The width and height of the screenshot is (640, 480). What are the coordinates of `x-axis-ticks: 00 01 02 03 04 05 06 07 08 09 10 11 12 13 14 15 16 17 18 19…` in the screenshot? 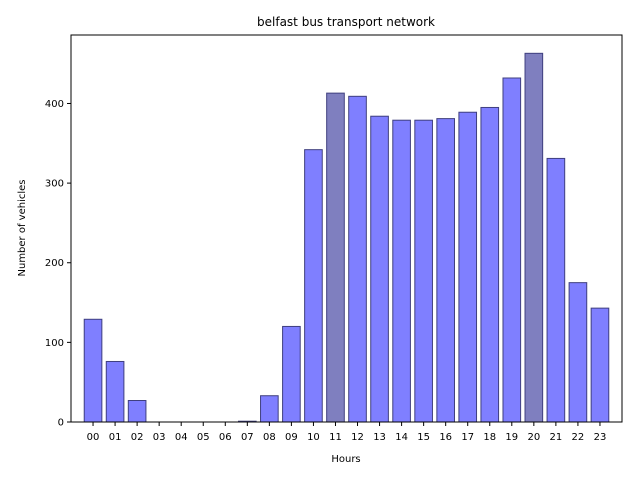 It's located at (347, 432).